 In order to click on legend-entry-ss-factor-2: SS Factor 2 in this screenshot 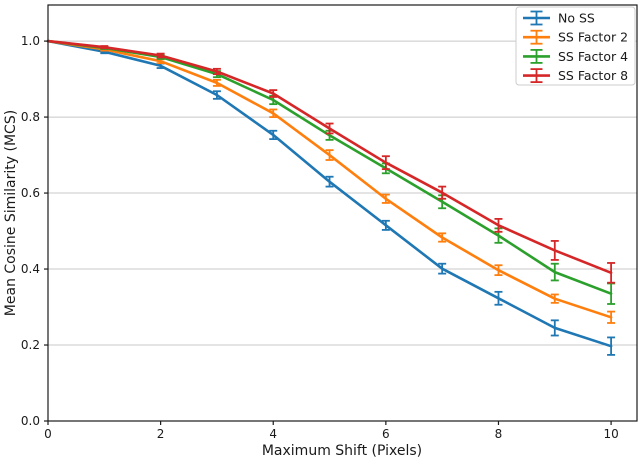, I will do `click(575, 37)`.